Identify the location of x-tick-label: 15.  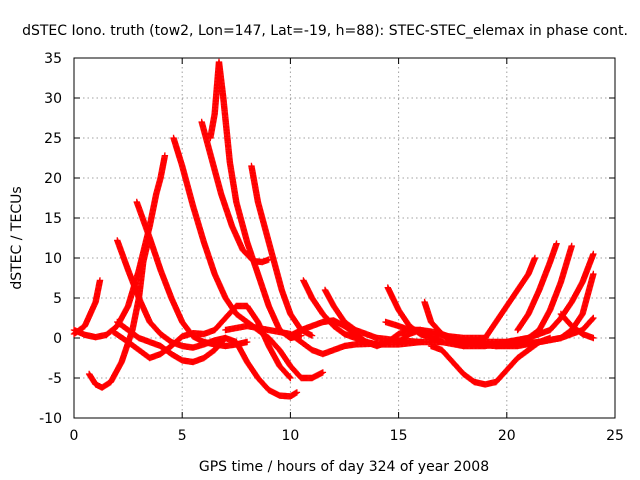
(399, 436).